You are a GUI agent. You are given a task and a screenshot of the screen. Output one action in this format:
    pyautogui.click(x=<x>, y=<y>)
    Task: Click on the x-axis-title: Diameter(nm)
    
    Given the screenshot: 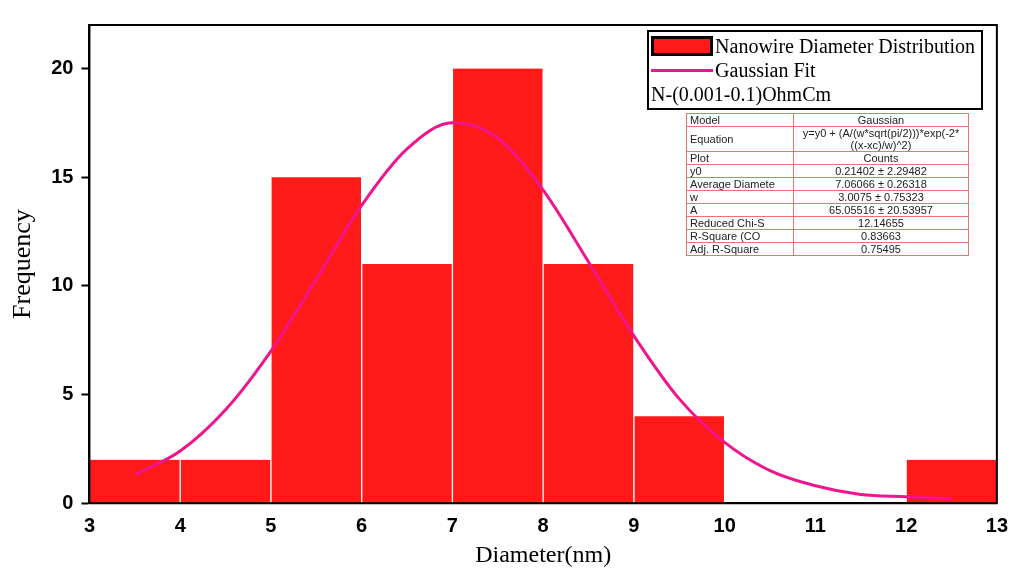 What is the action you would take?
    pyautogui.click(x=543, y=553)
    